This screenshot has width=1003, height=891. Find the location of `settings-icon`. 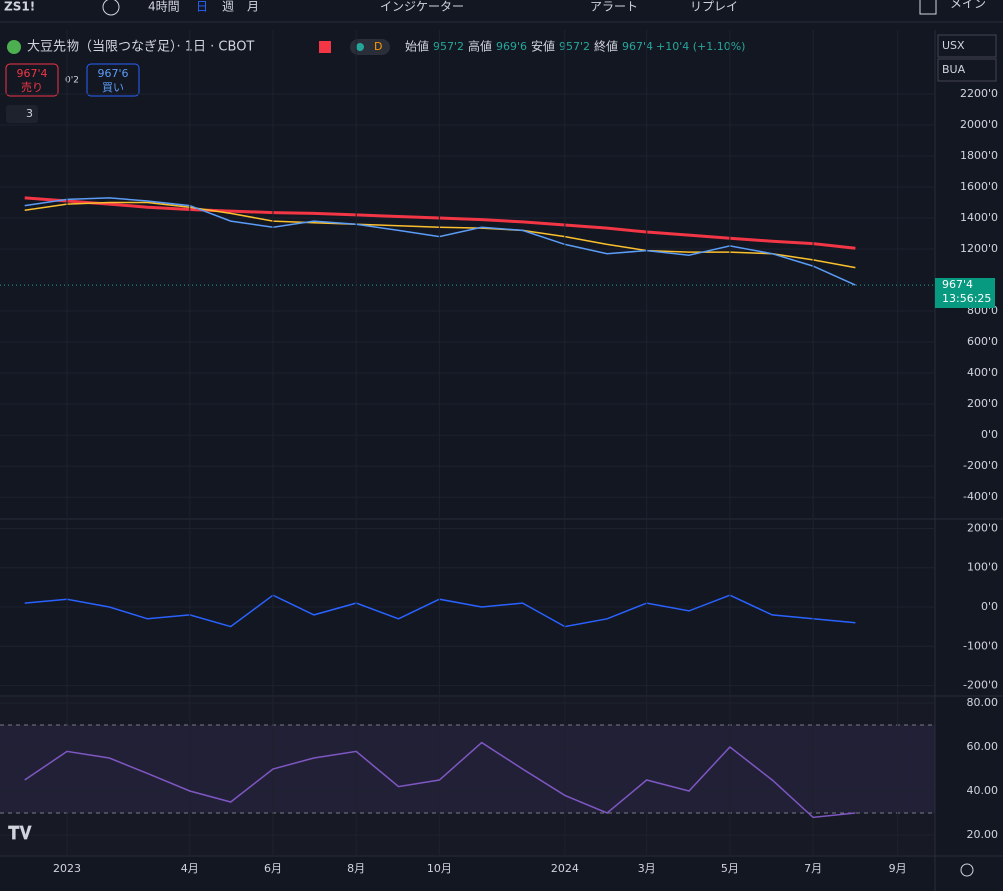

settings-icon is located at coordinates (967, 870).